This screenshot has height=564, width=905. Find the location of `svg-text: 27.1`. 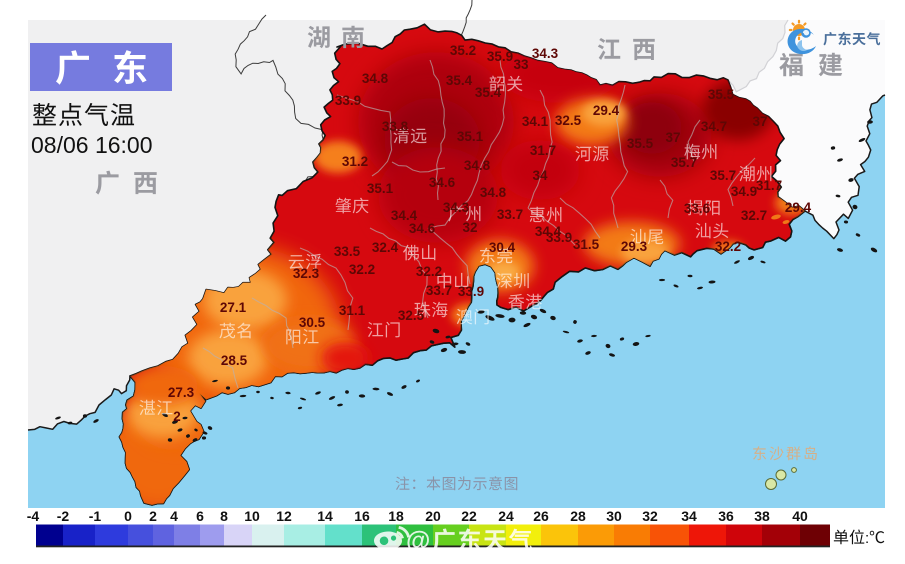

svg-text: 27.1 is located at coordinates (233, 307).